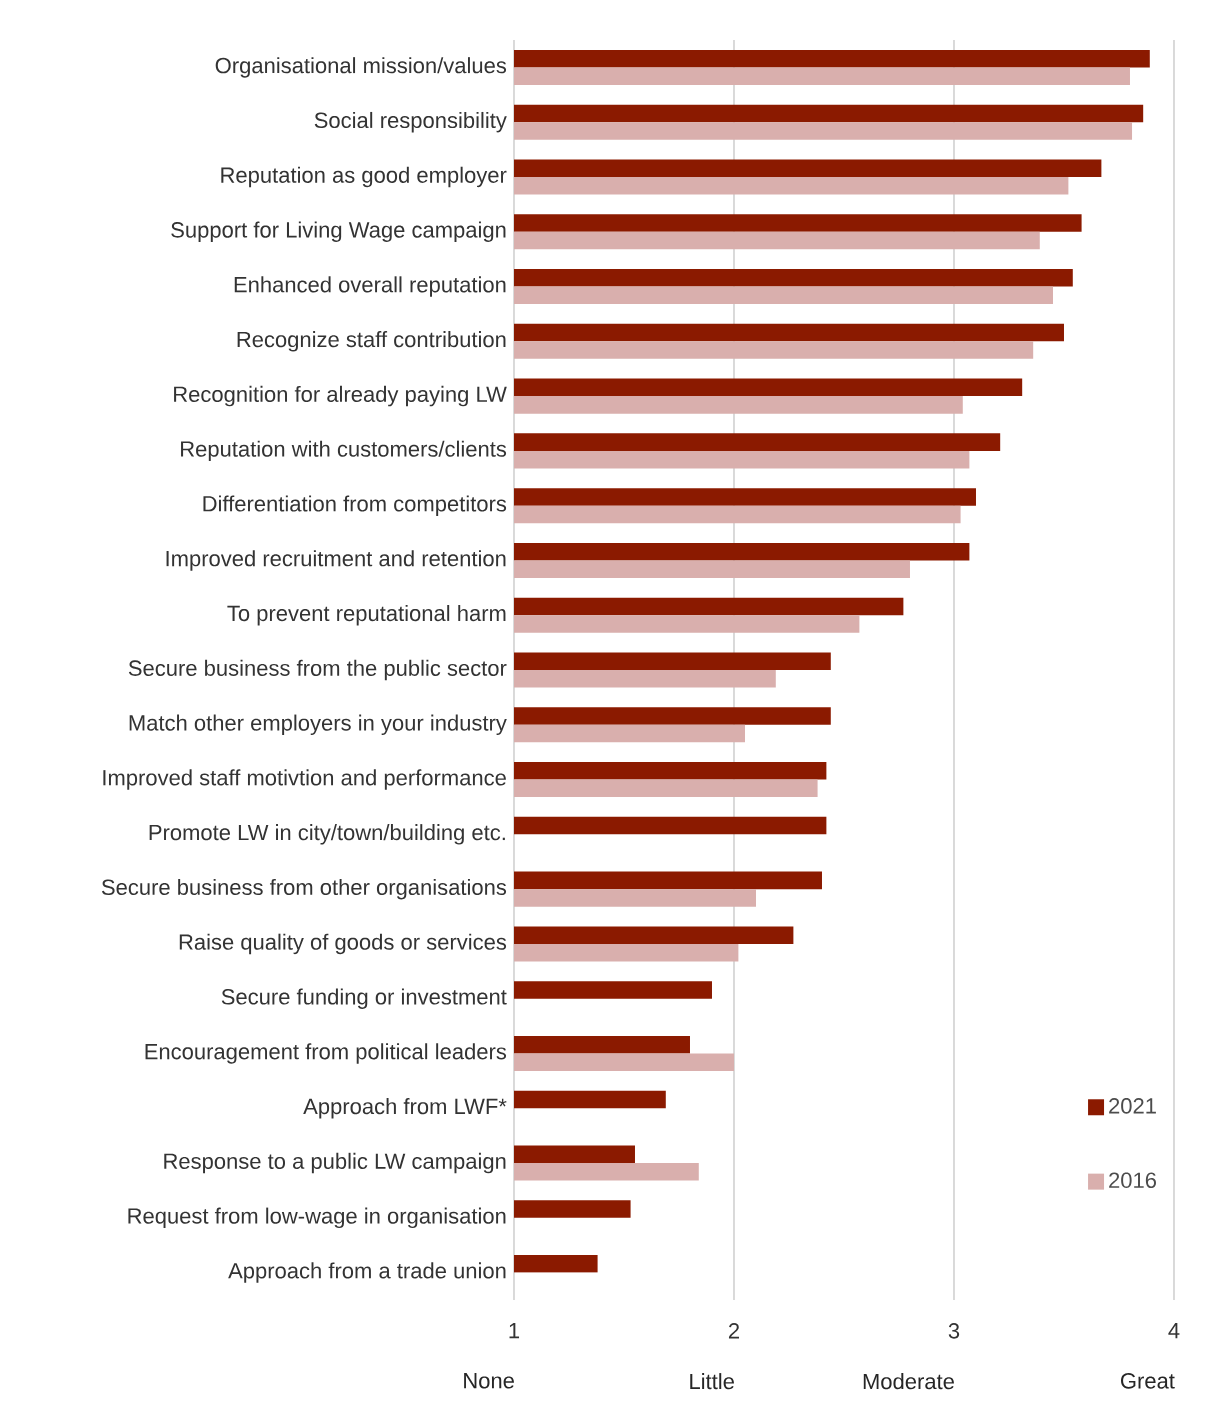 This screenshot has height=1421, width=1205. Describe the element at coordinates (304, 779) in the screenshot. I see `y-tick-label: Improved staff motivtion and performance` at that location.